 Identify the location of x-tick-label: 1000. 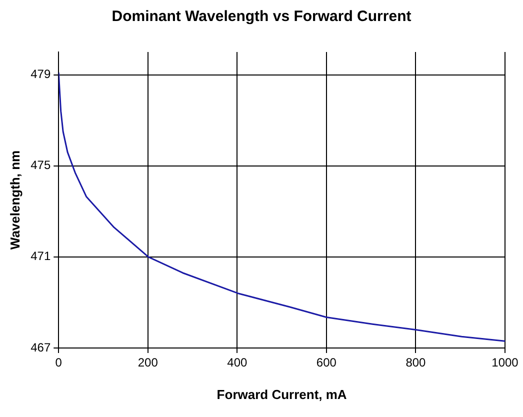
(505, 363).